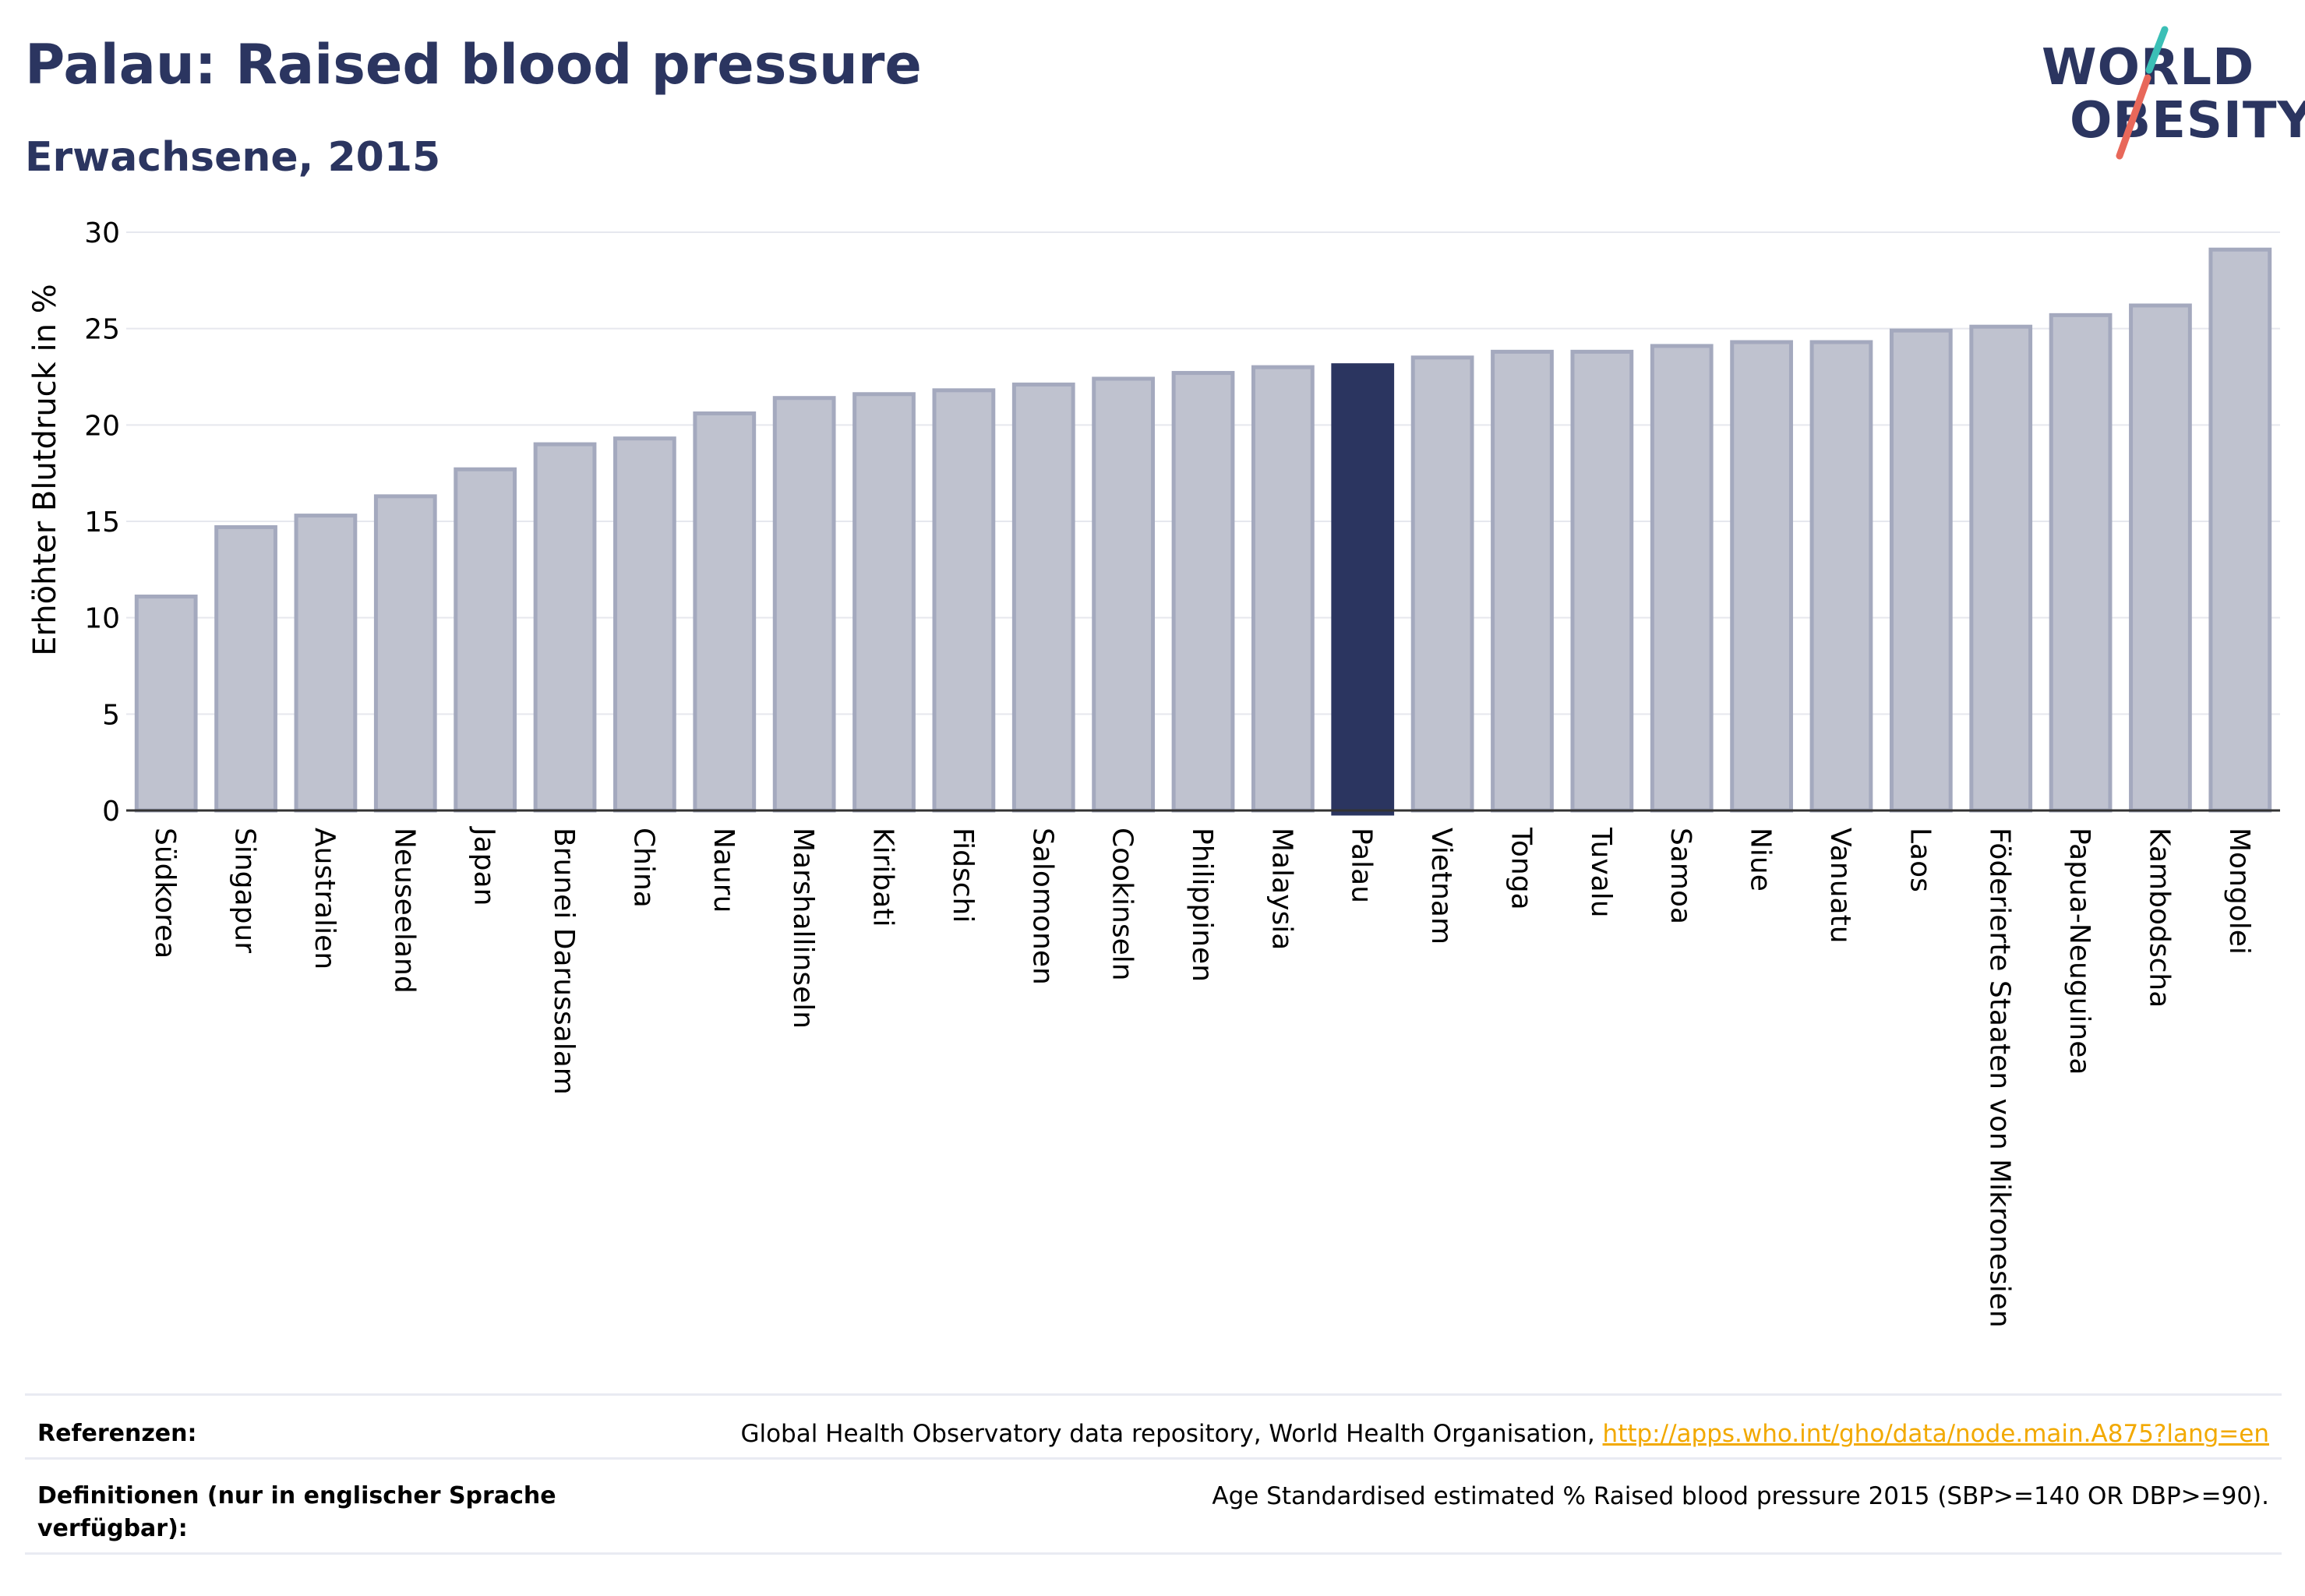 Image resolution: width=2305 pixels, height=1596 pixels. I want to click on y-tick-label: 20, so click(102, 426).